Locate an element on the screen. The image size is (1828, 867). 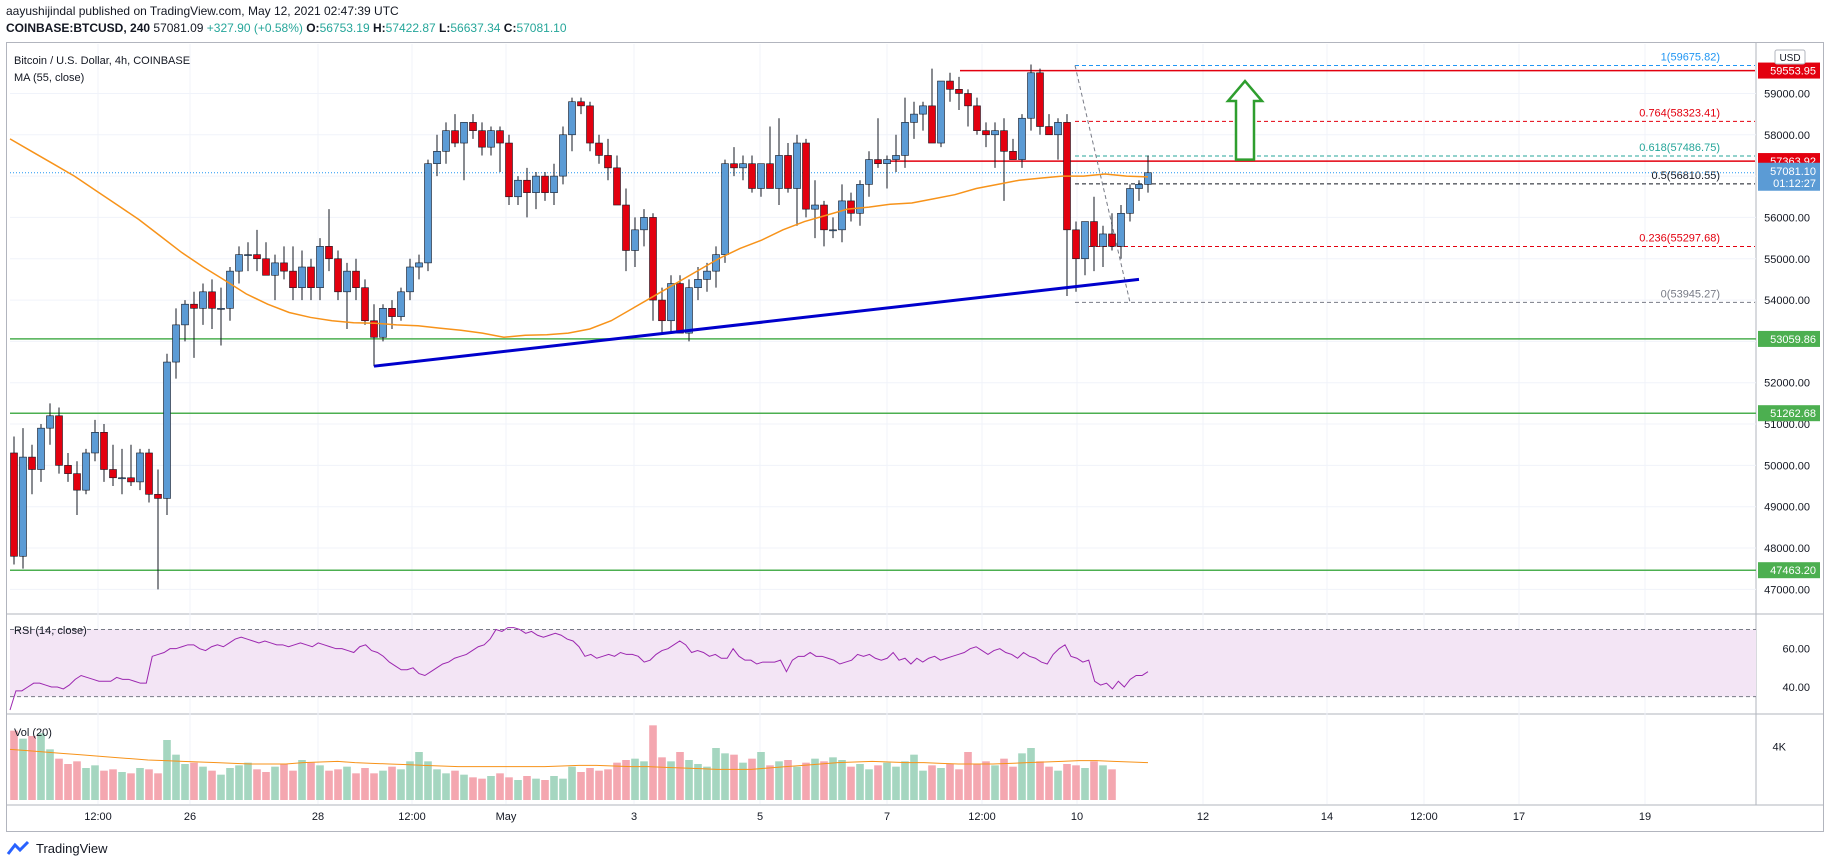
fib-level-label: 0.5(56810.55) is located at coordinates (1686, 176).